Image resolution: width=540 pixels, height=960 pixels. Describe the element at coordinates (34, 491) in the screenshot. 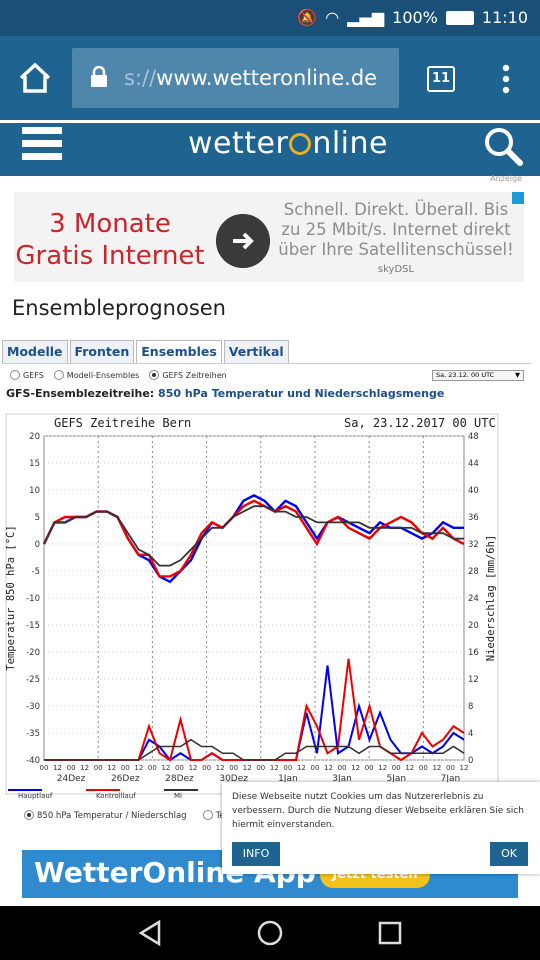

I see `y-tick-left: 10` at that location.